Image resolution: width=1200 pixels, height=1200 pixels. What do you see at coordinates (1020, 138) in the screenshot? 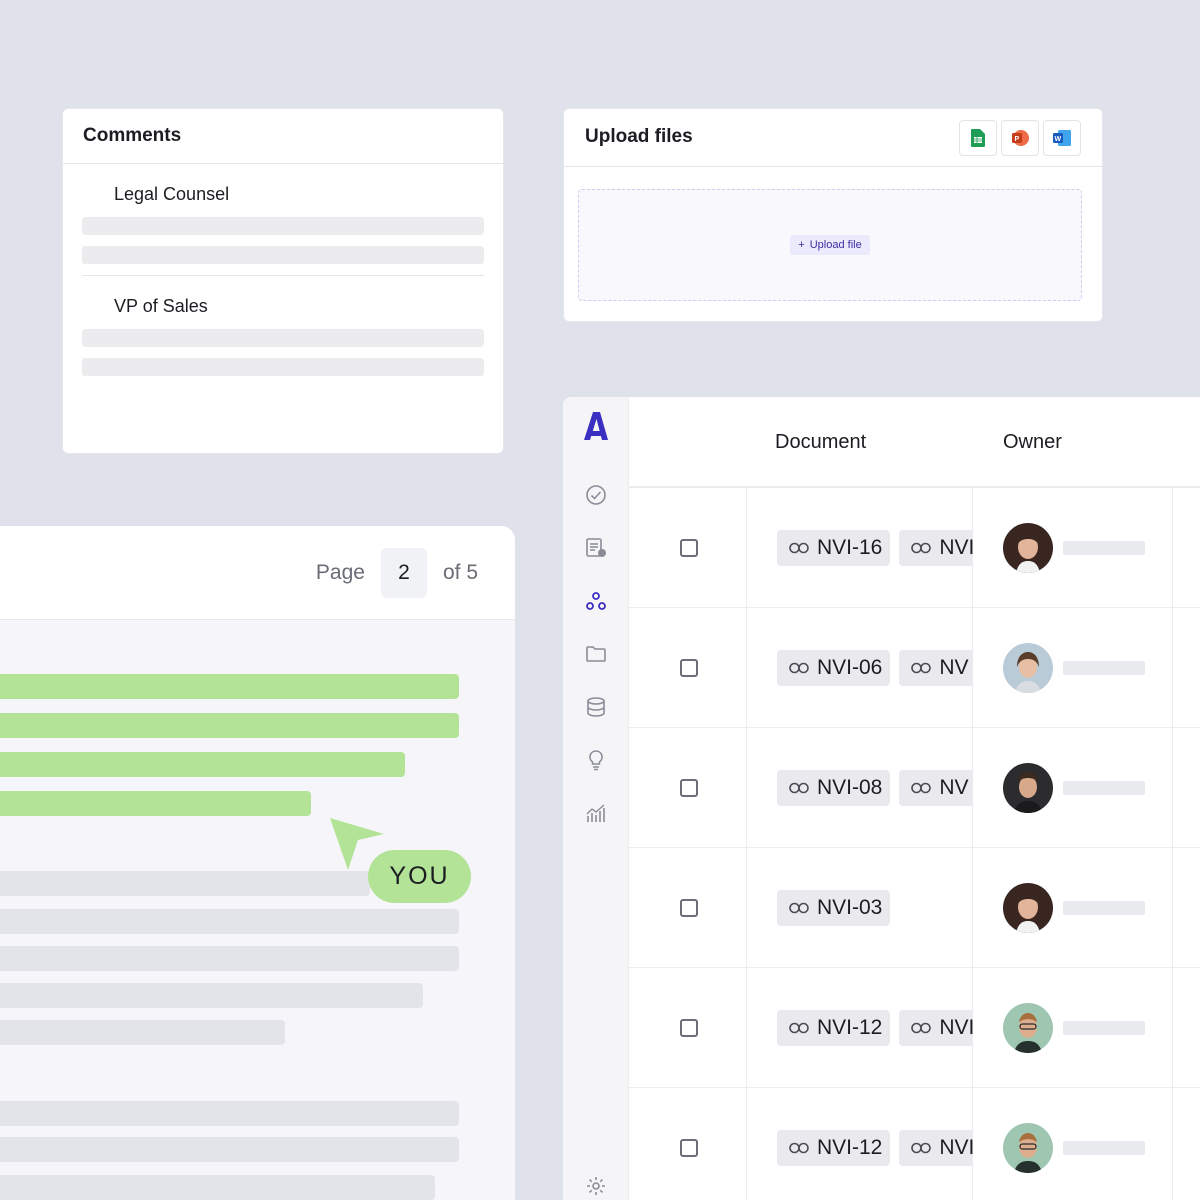
I see `file-type-icons: P W` at bounding box center [1020, 138].